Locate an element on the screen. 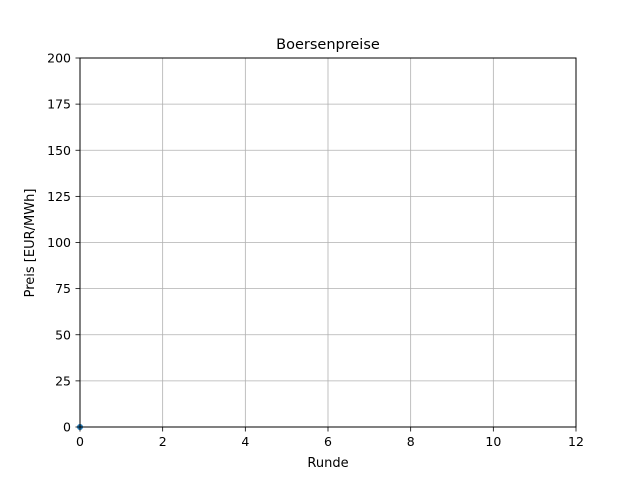 The height and width of the screenshot is (480, 640). y-axis-label: Preis [EUR/MWh] is located at coordinates (30, 243).